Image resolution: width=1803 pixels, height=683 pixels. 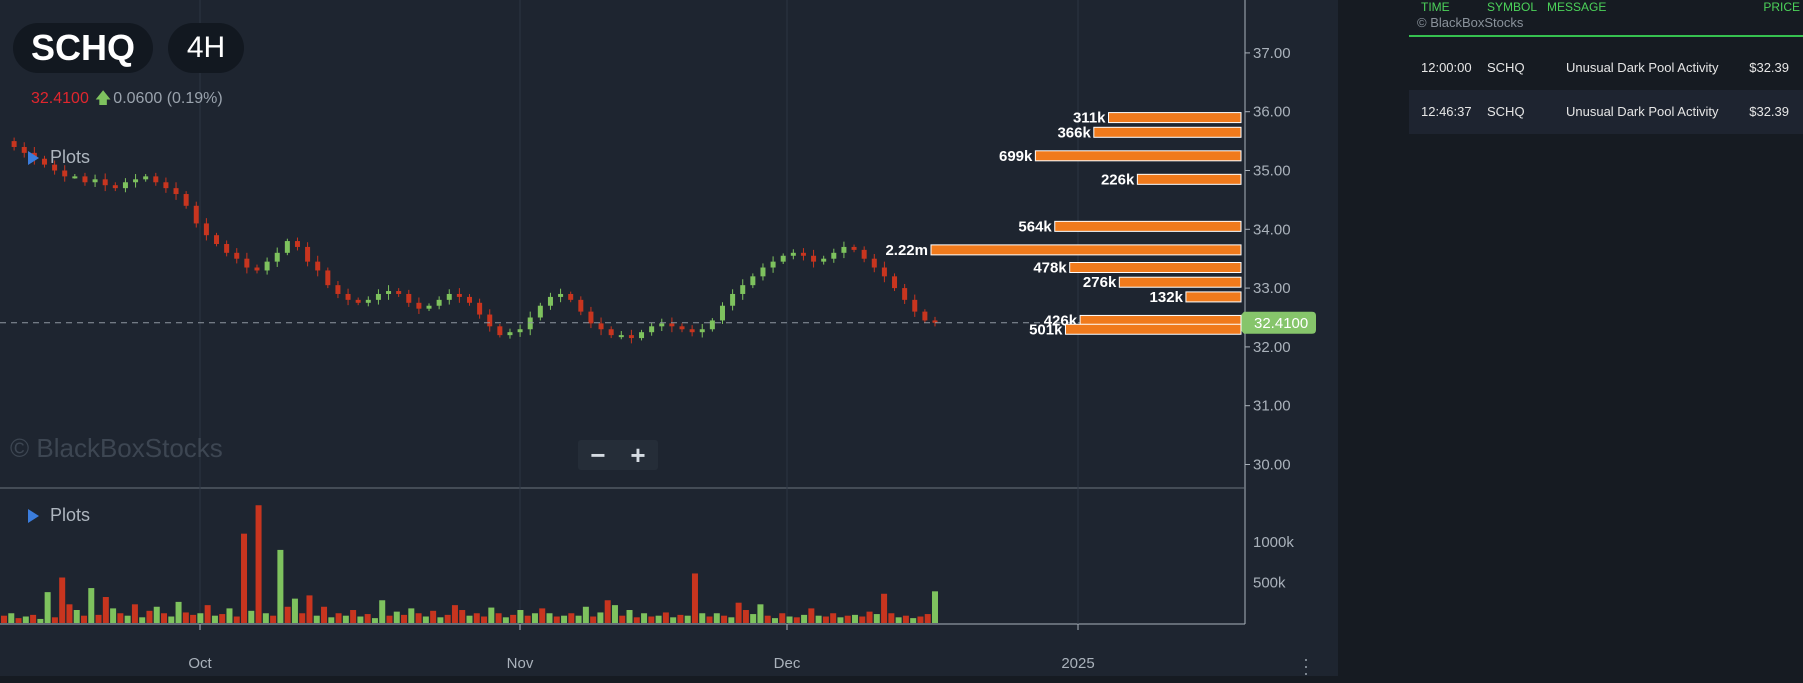 What do you see at coordinates (638, 455) in the screenshot?
I see `zoom-in-button: +` at bounding box center [638, 455].